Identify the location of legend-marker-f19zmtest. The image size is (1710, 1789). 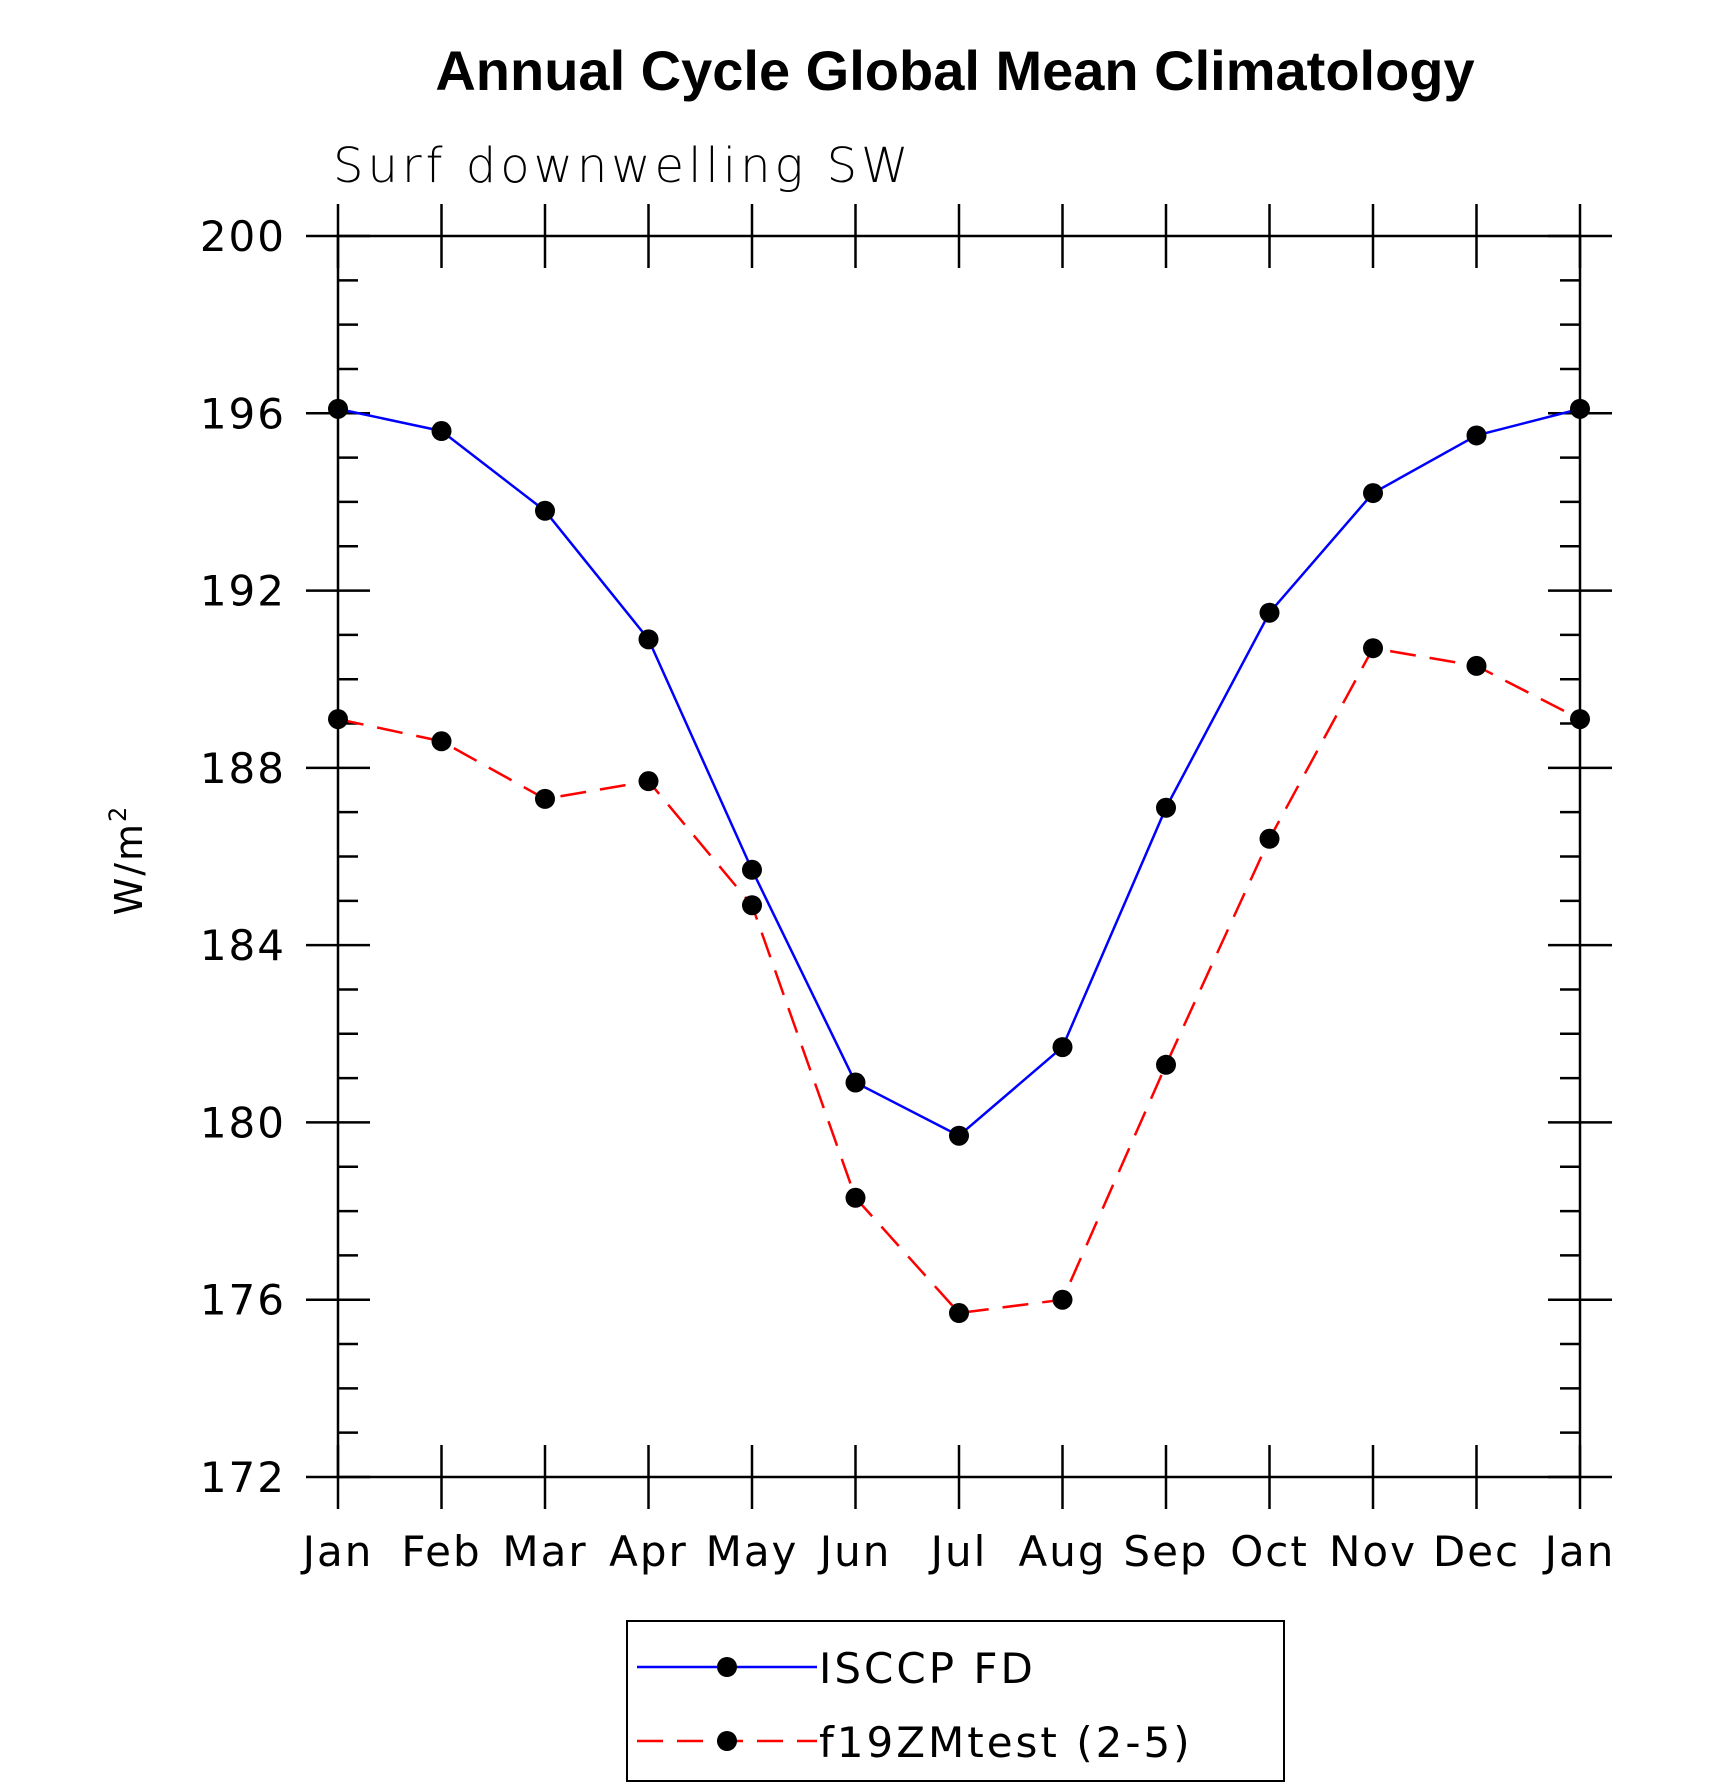
(727, 1741).